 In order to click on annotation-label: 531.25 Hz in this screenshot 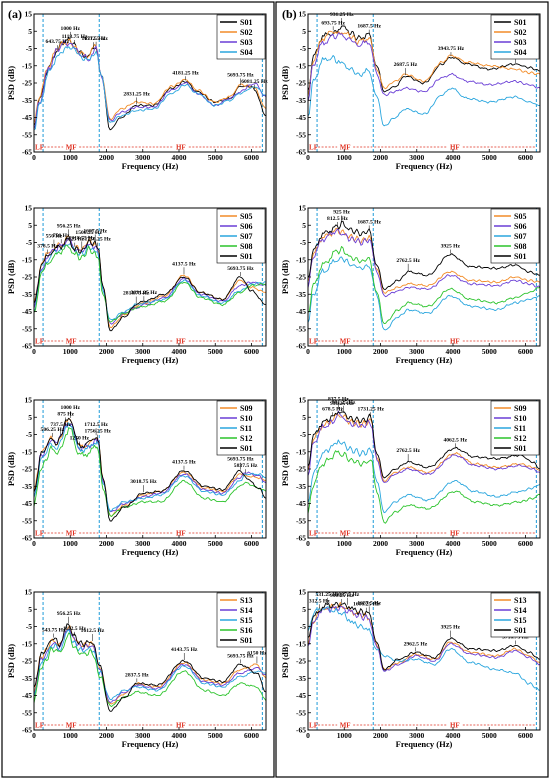, I will do `click(327, 595)`.